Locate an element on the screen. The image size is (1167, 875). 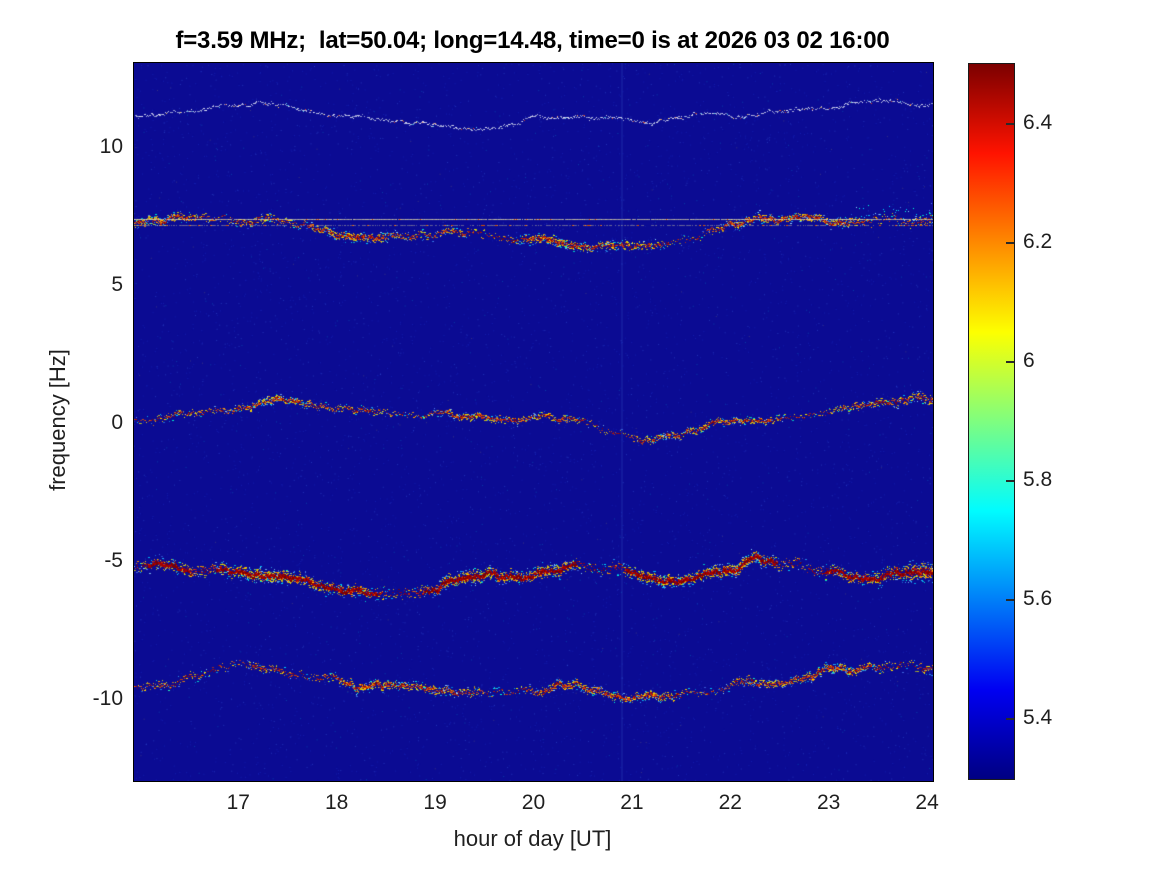
colorbar is located at coordinates (991, 421).